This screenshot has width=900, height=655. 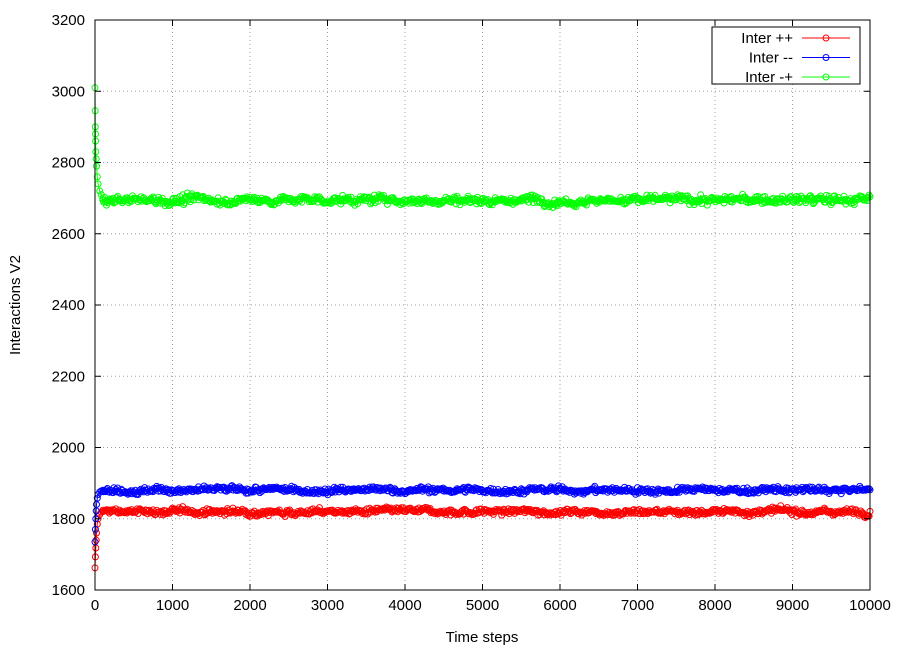 I want to click on y-tick-label: 2400, so click(x=68, y=305).